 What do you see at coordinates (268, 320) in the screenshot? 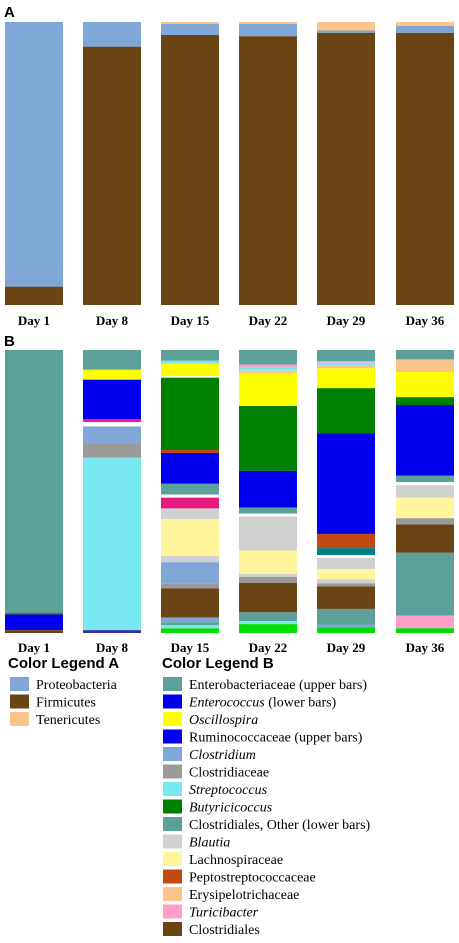
I see `panel-a-day-label: Day 22` at bounding box center [268, 320].